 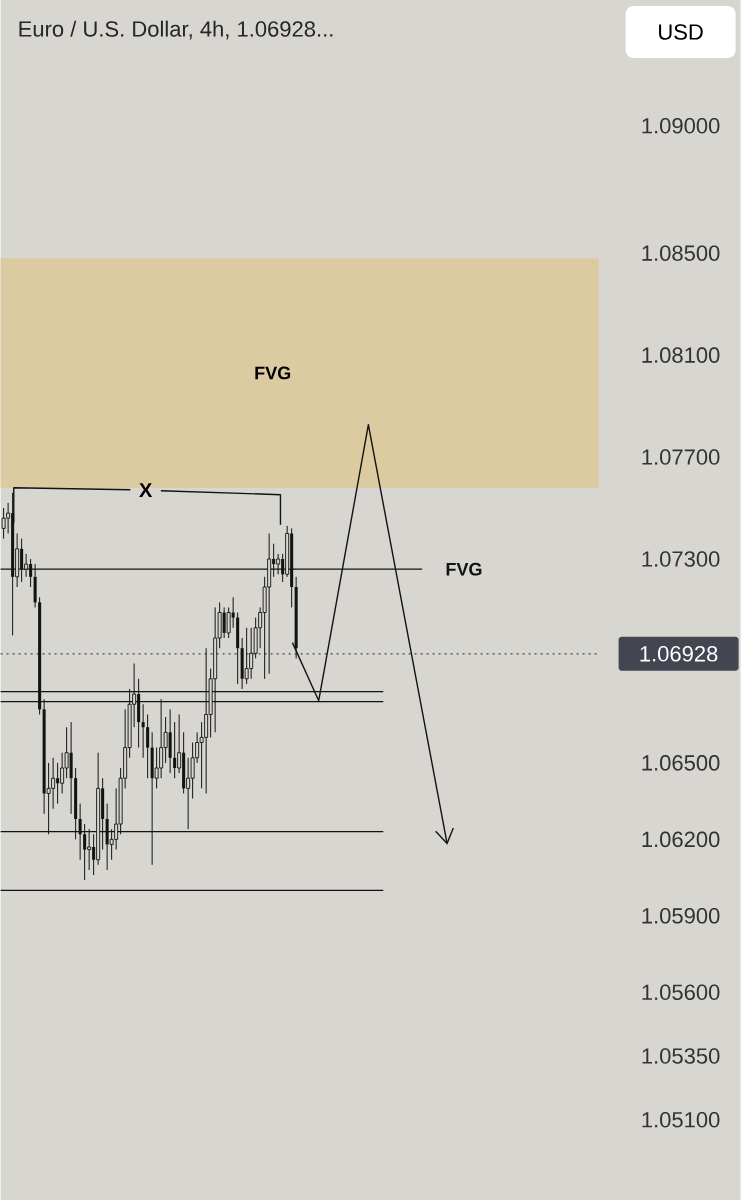 What do you see at coordinates (681, 839) in the screenshot?
I see `y-tick-label: 1.06200` at bounding box center [681, 839].